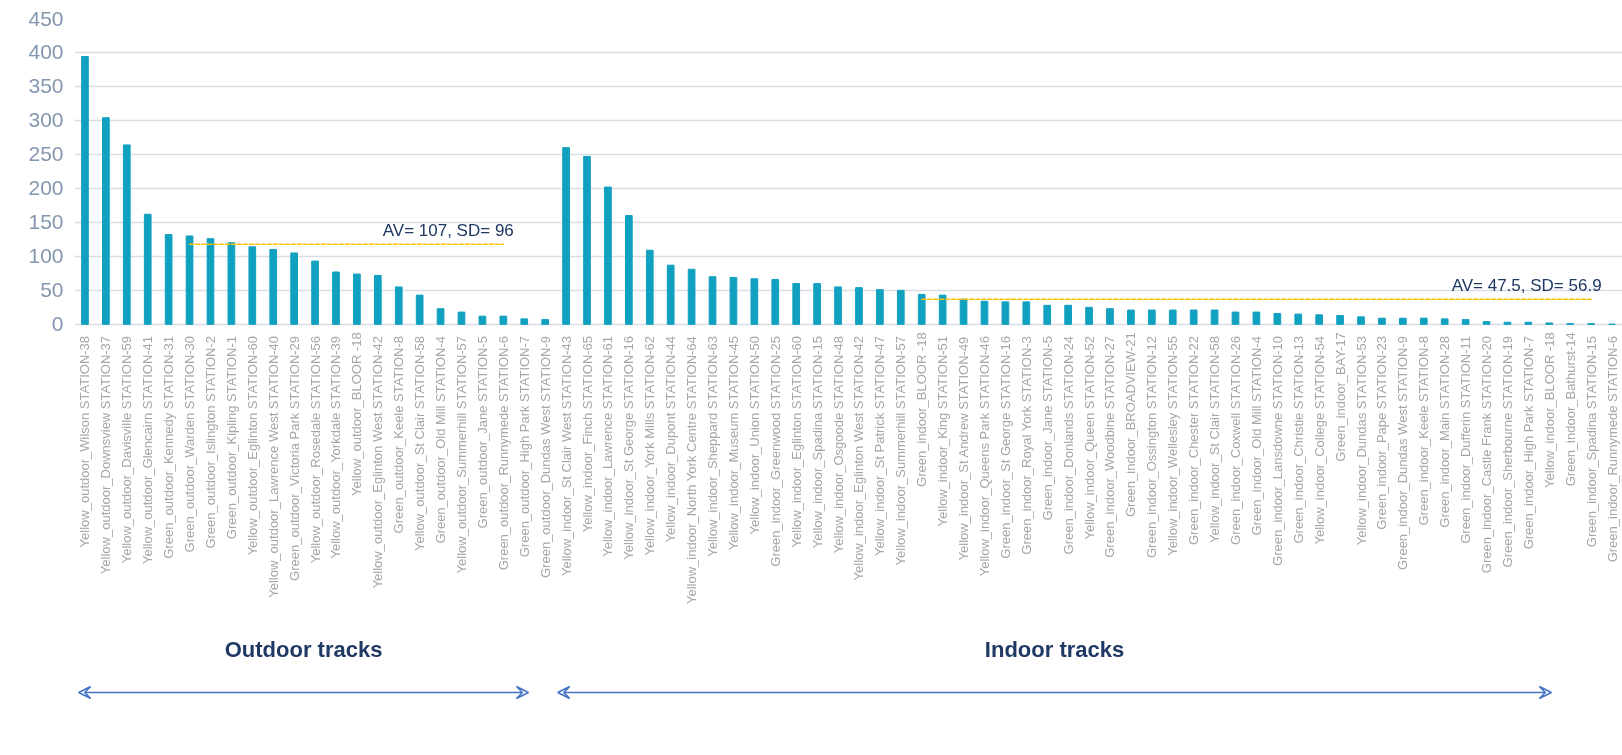 This screenshot has height=755, width=1622. What do you see at coordinates (1570, 409) in the screenshot?
I see `x-tick-label: Green_indoor_Bathurst-14` at bounding box center [1570, 409].